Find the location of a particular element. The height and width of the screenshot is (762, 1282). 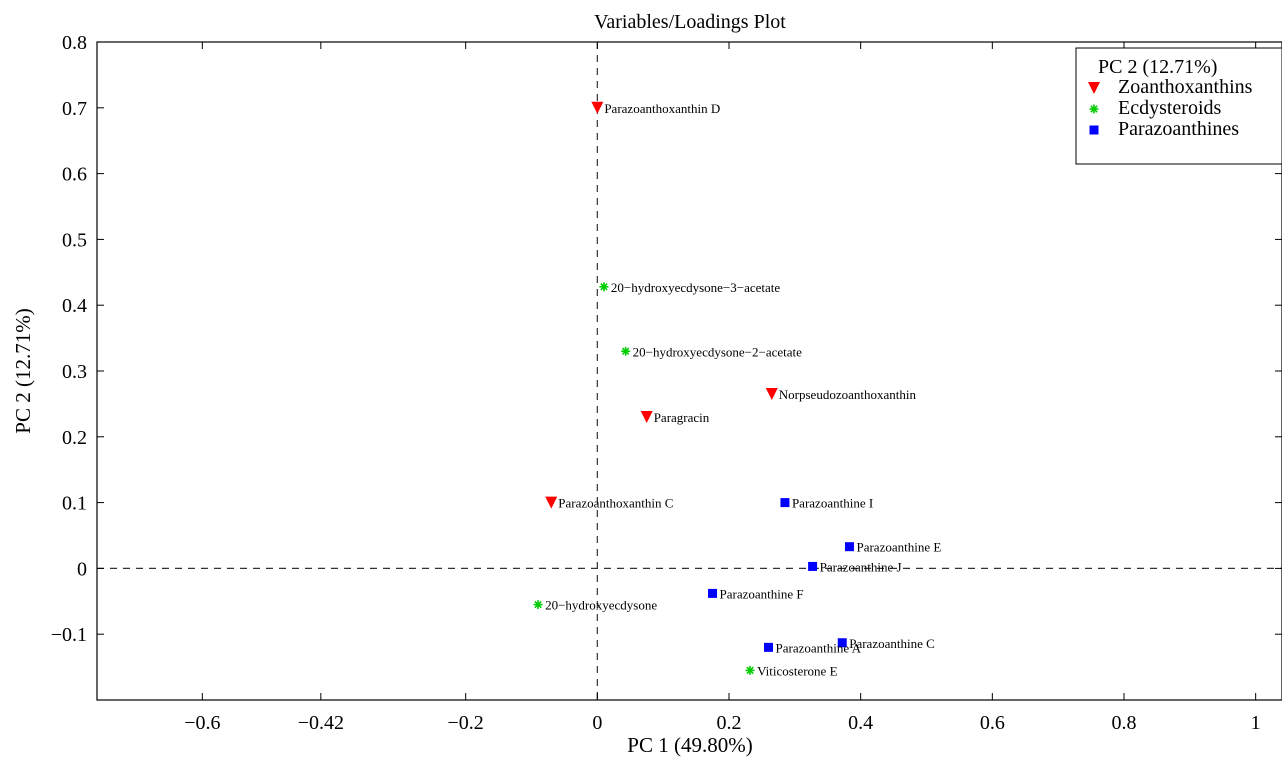

chart-title: Variables/Loadings Plot is located at coordinates (690, 22).